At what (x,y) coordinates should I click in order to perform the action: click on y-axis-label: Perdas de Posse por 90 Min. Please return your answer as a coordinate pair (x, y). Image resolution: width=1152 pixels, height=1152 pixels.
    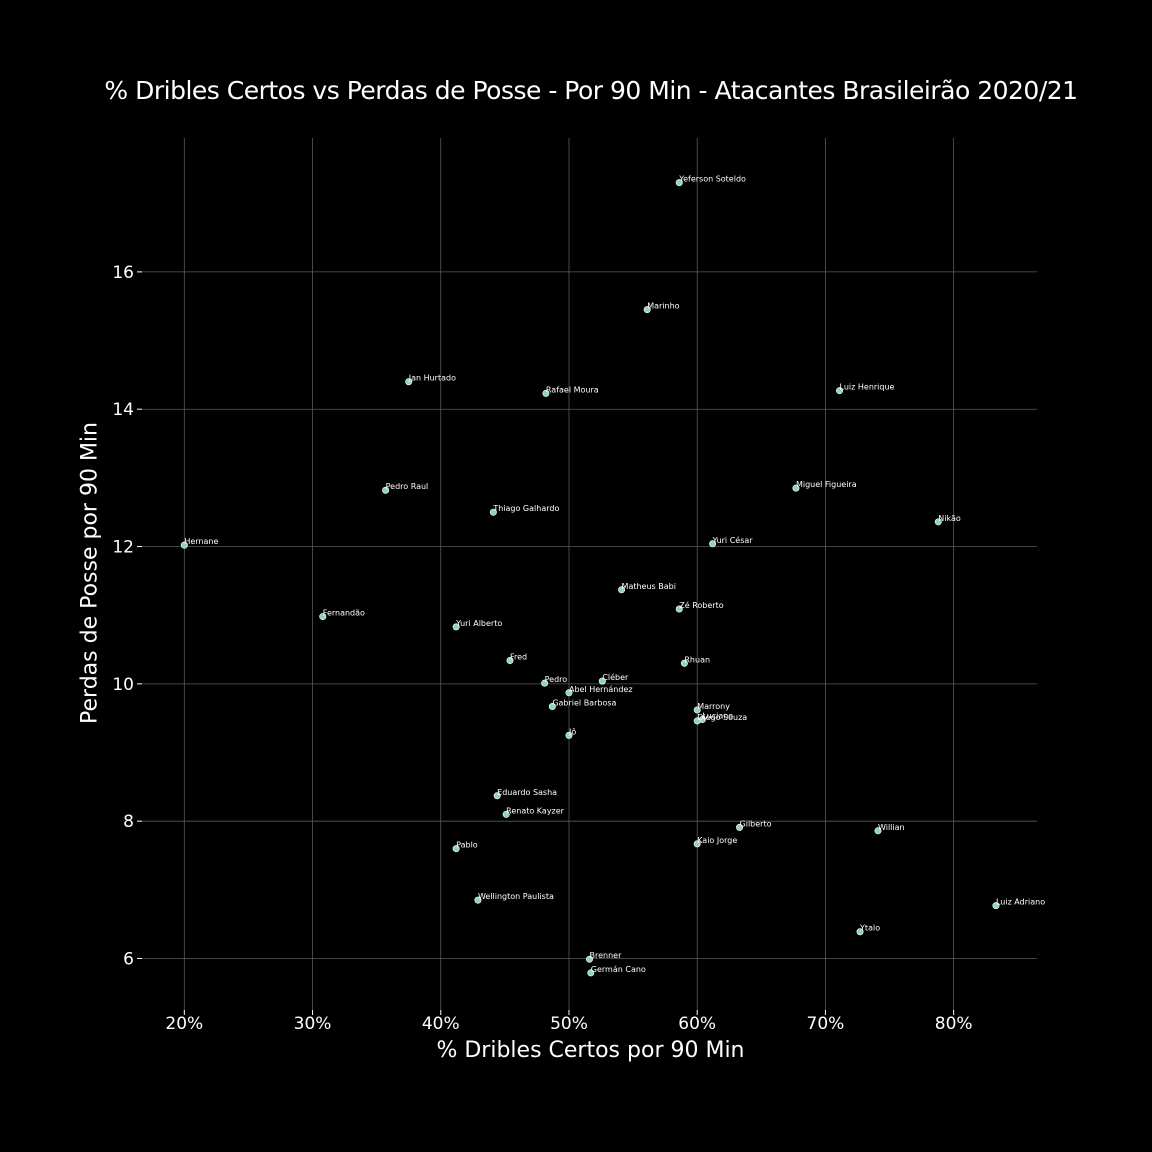
    Looking at the image, I should click on (90, 573).